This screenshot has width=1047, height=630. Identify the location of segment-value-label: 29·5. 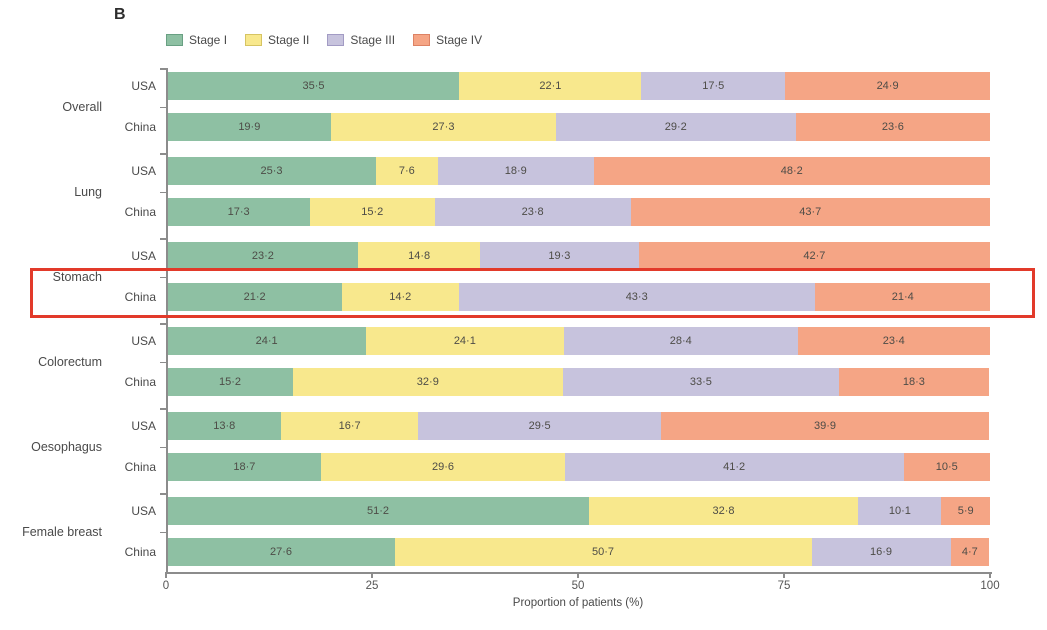
(539, 426).